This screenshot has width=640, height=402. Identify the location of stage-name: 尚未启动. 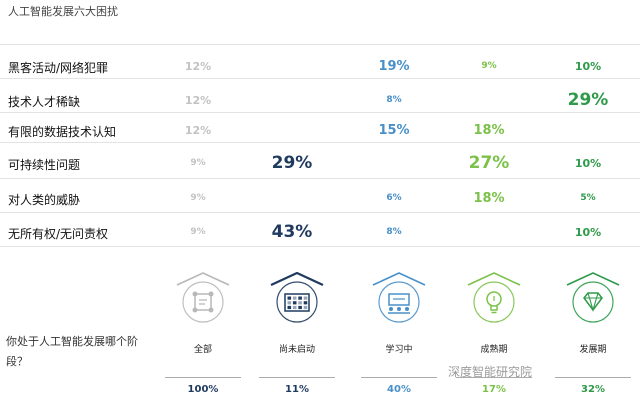
(297, 350).